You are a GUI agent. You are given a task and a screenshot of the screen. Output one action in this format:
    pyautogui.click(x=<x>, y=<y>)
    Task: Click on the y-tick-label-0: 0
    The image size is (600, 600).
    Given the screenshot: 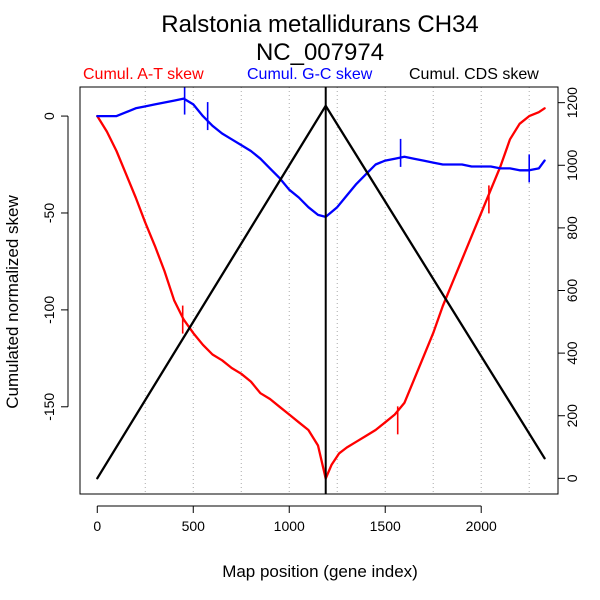 What is the action you would take?
    pyautogui.click(x=49, y=116)
    